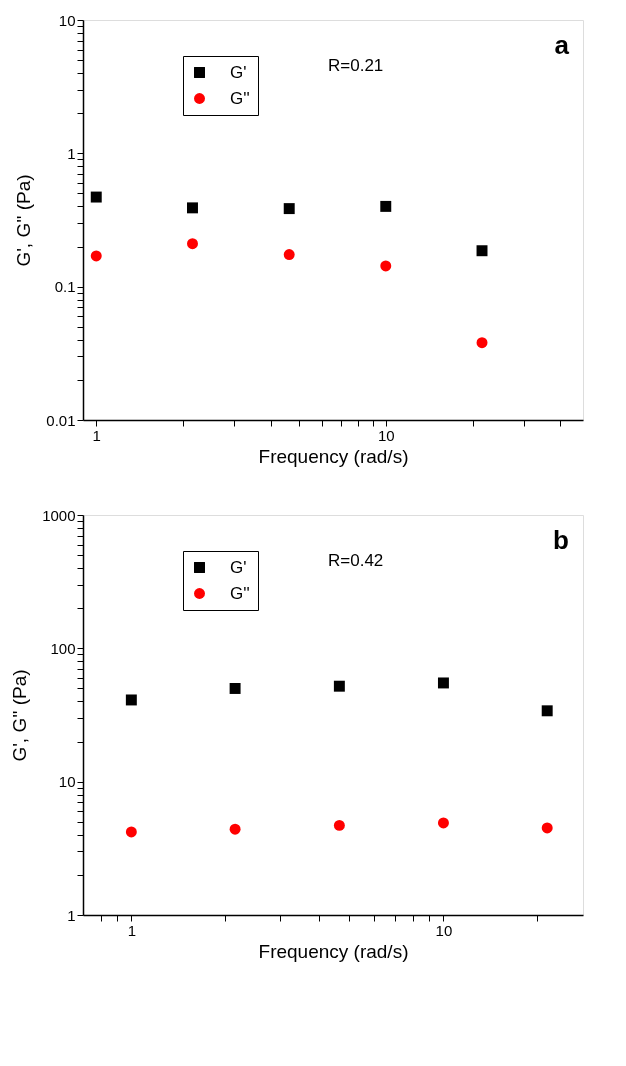  What do you see at coordinates (562, 45) in the screenshot?
I see `annotation: a` at bounding box center [562, 45].